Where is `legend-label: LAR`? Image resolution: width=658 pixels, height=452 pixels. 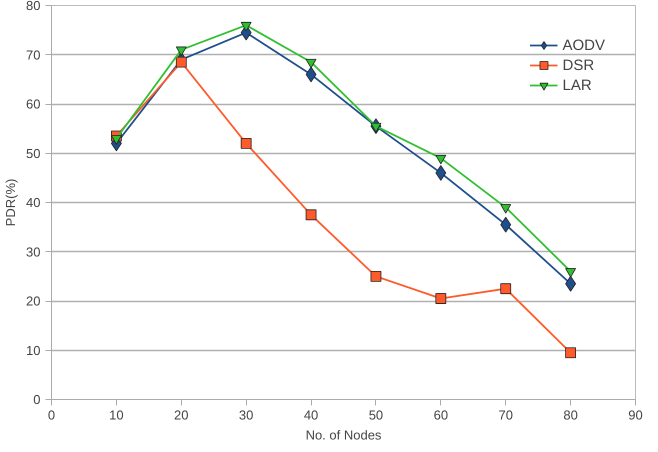 legend-label: LAR is located at coordinates (577, 85).